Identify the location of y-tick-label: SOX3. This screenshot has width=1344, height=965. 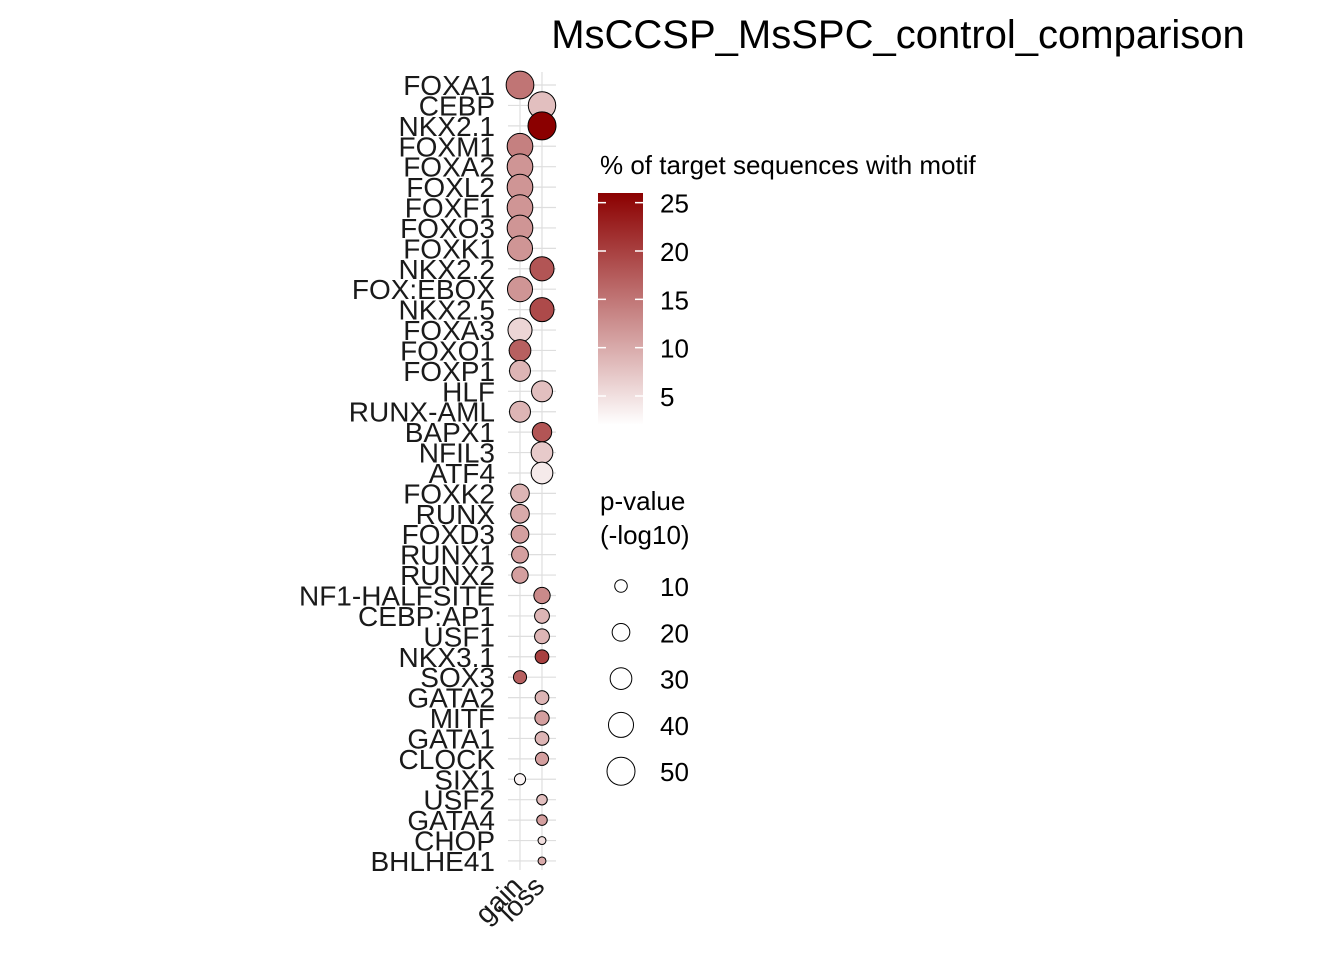
(457, 677).